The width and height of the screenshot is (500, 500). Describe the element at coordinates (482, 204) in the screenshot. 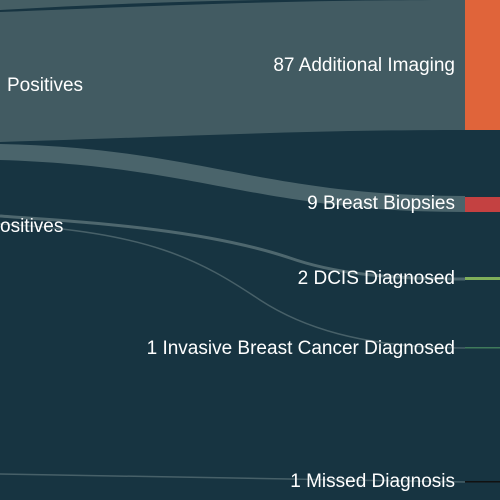

I see `node-breast-biopsies` at that location.